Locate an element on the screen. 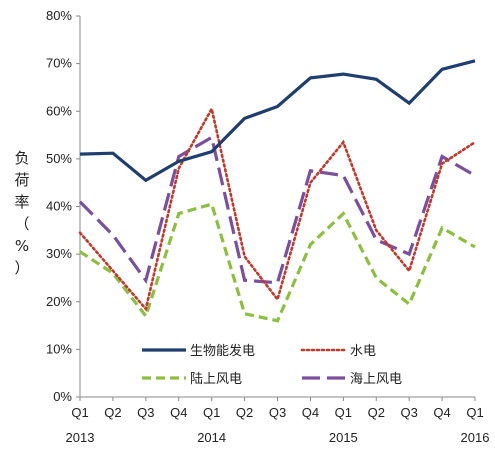 The height and width of the screenshot is (453, 495). y-tick-label: 80% is located at coordinates (59, 15).